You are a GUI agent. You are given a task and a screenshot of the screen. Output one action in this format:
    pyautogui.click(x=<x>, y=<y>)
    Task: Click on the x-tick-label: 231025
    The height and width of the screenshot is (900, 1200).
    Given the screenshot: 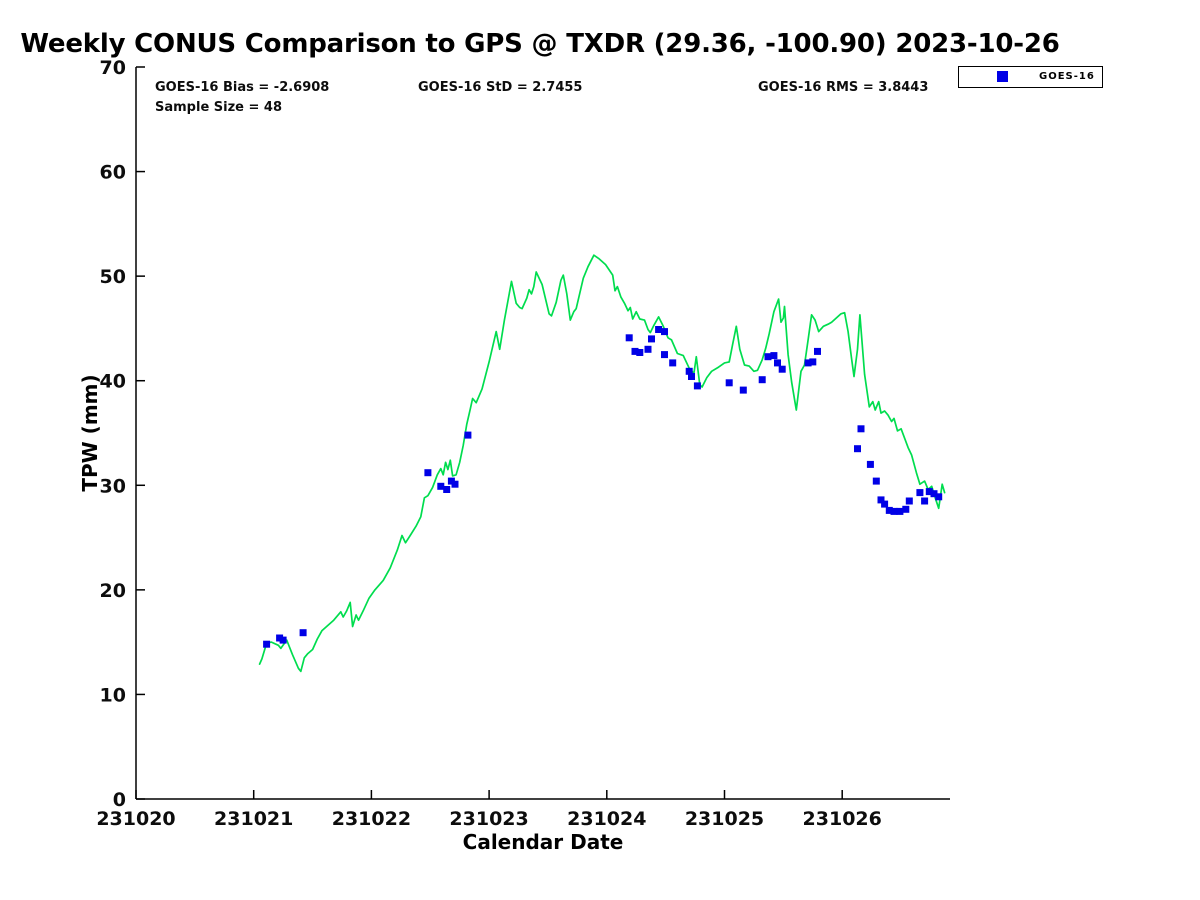 What is the action you would take?
    pyautogui.click(x=724, y=819)
    